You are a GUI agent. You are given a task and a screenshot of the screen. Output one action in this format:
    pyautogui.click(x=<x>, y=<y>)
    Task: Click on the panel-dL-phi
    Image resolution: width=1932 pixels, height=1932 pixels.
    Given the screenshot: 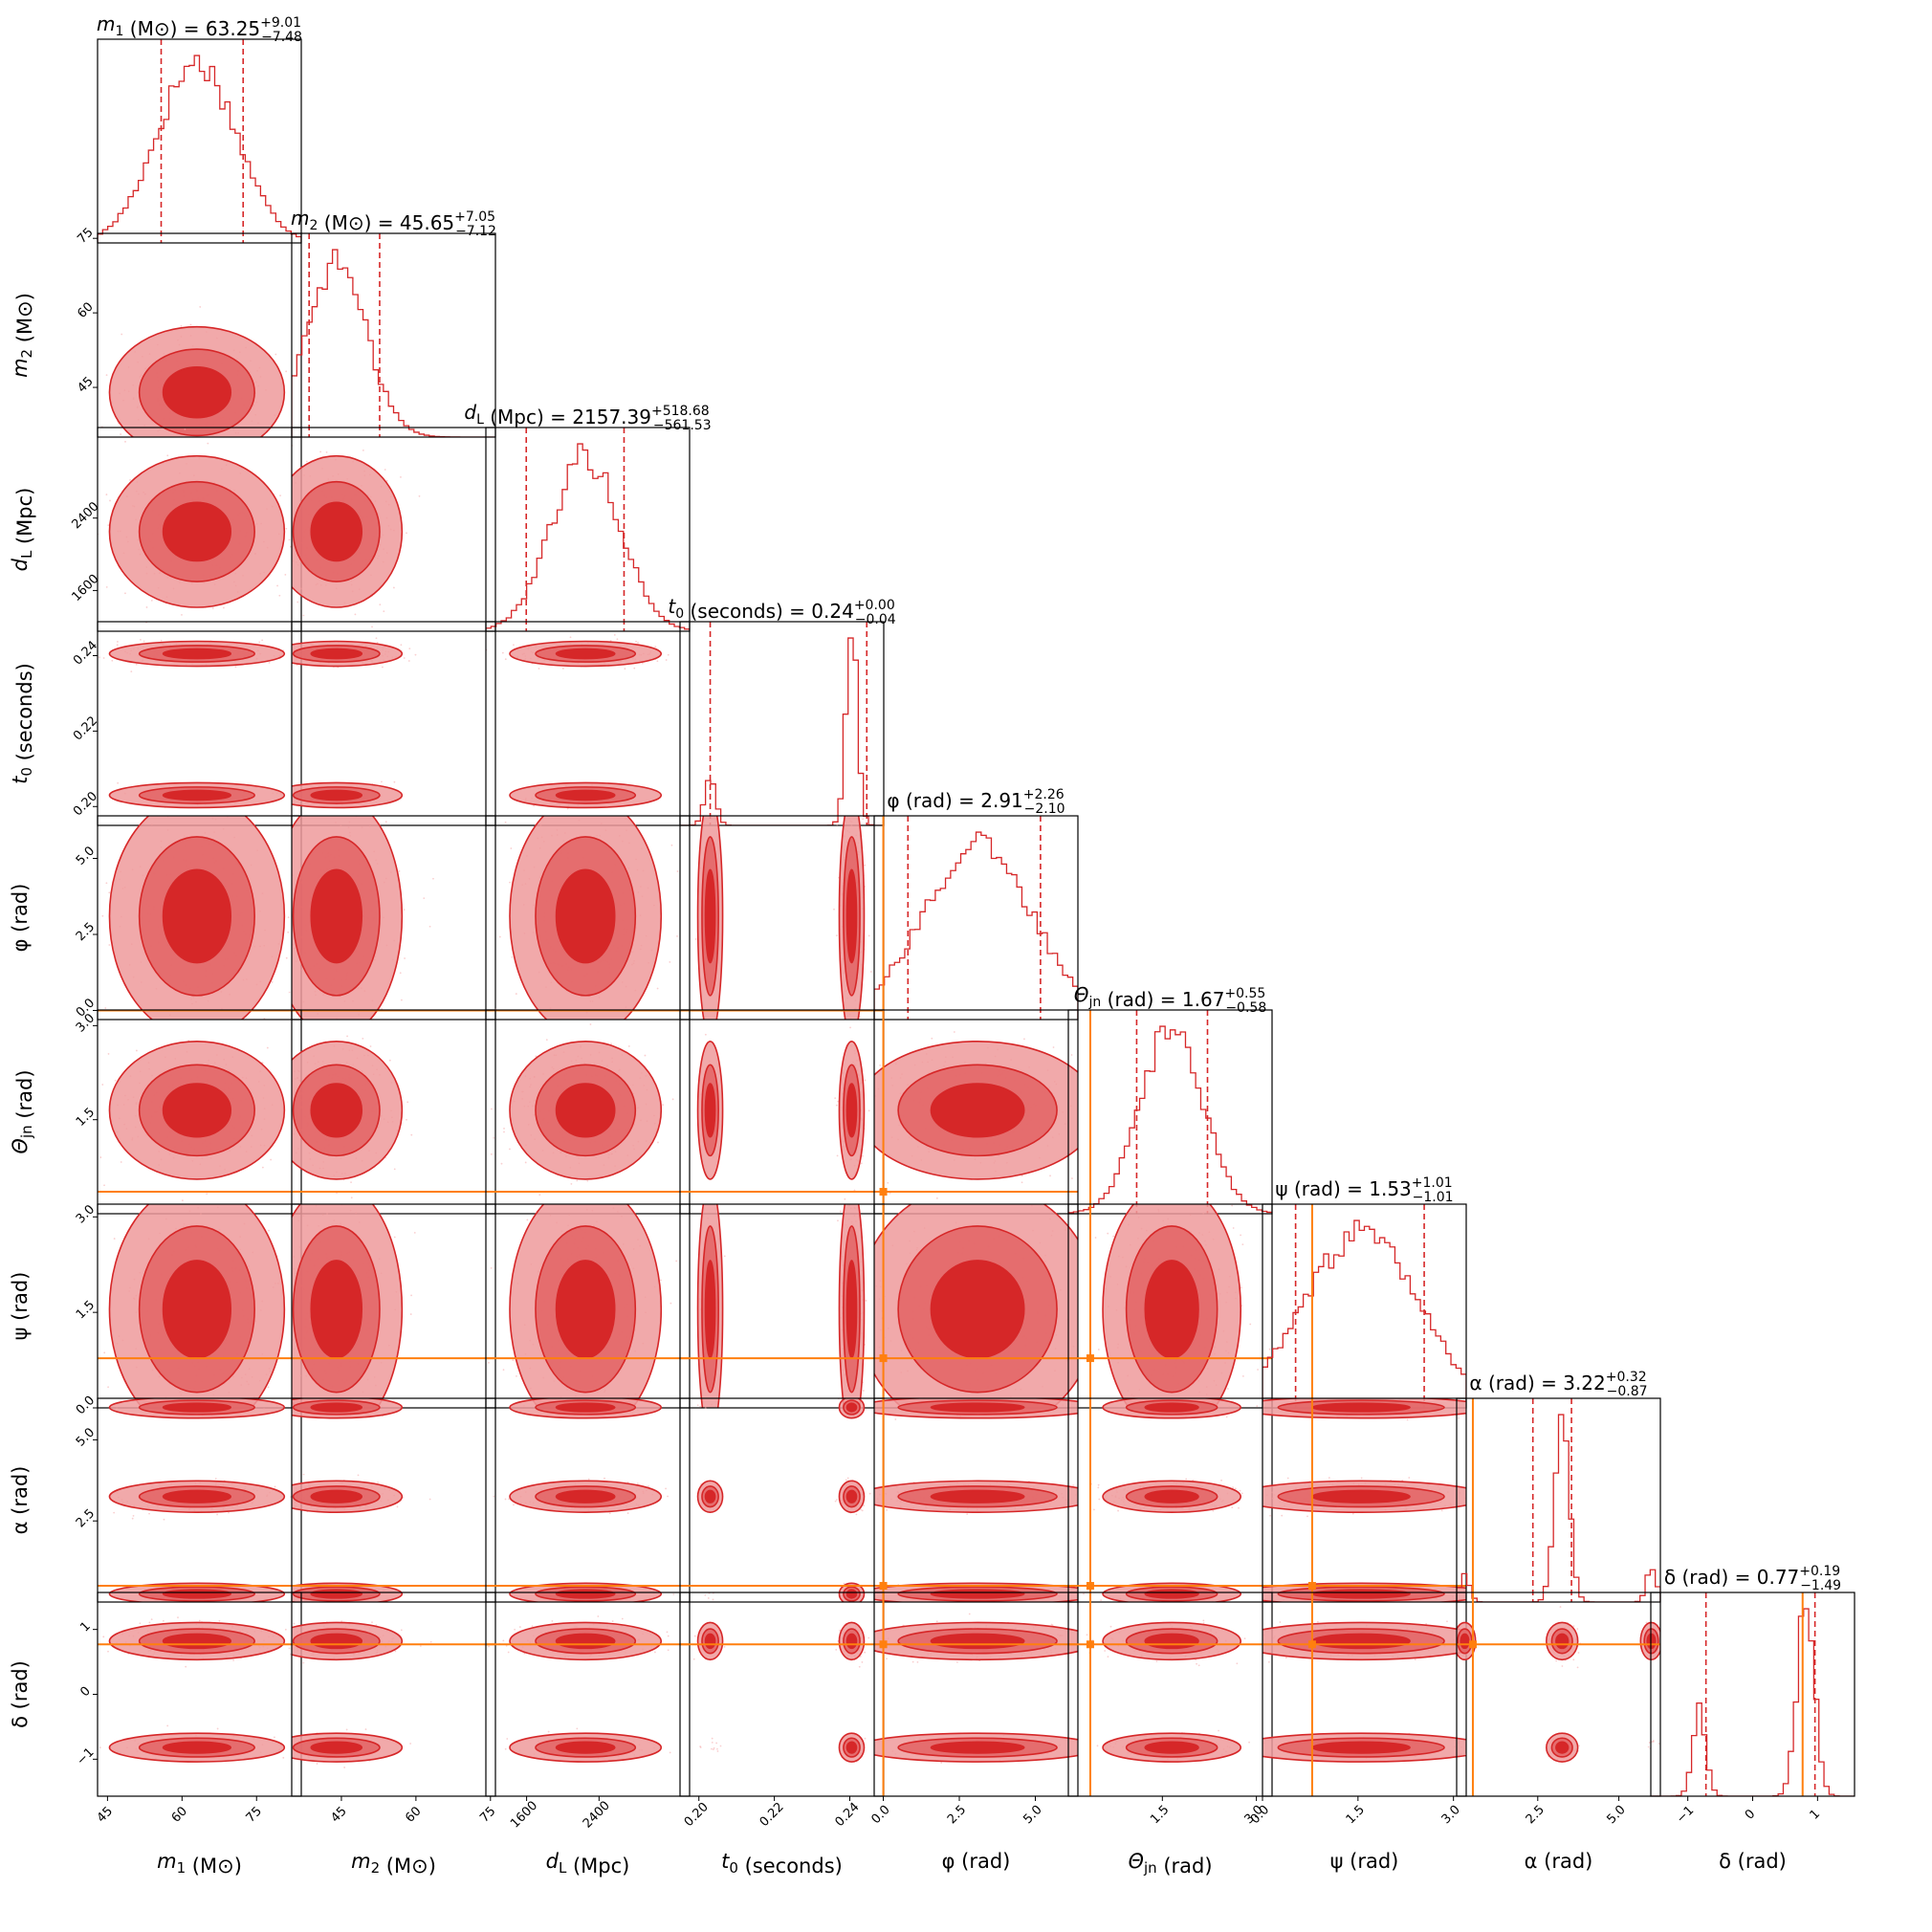 What is the action you would take?
    pyautogui.click(x=588, y=885)
    